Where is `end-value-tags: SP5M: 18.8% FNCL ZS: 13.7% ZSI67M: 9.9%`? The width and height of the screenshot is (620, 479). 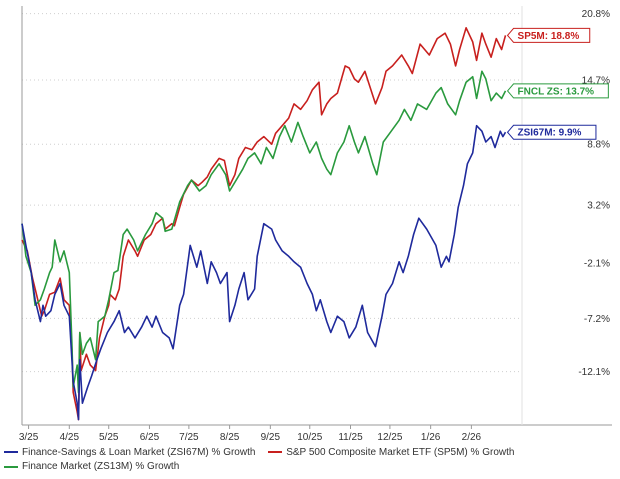
end-value-tags: SP5M: 18.8% FNCL ZS: 13.7% ZSI67M: 9.9% is located at coordinates (557, 83).